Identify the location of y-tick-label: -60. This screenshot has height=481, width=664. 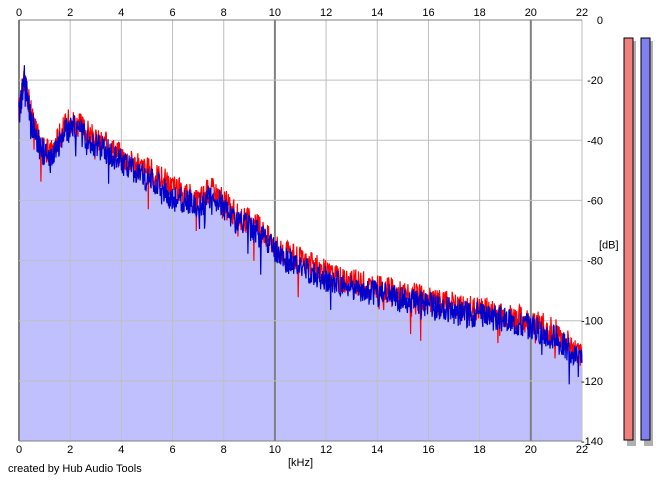
(595, 201).